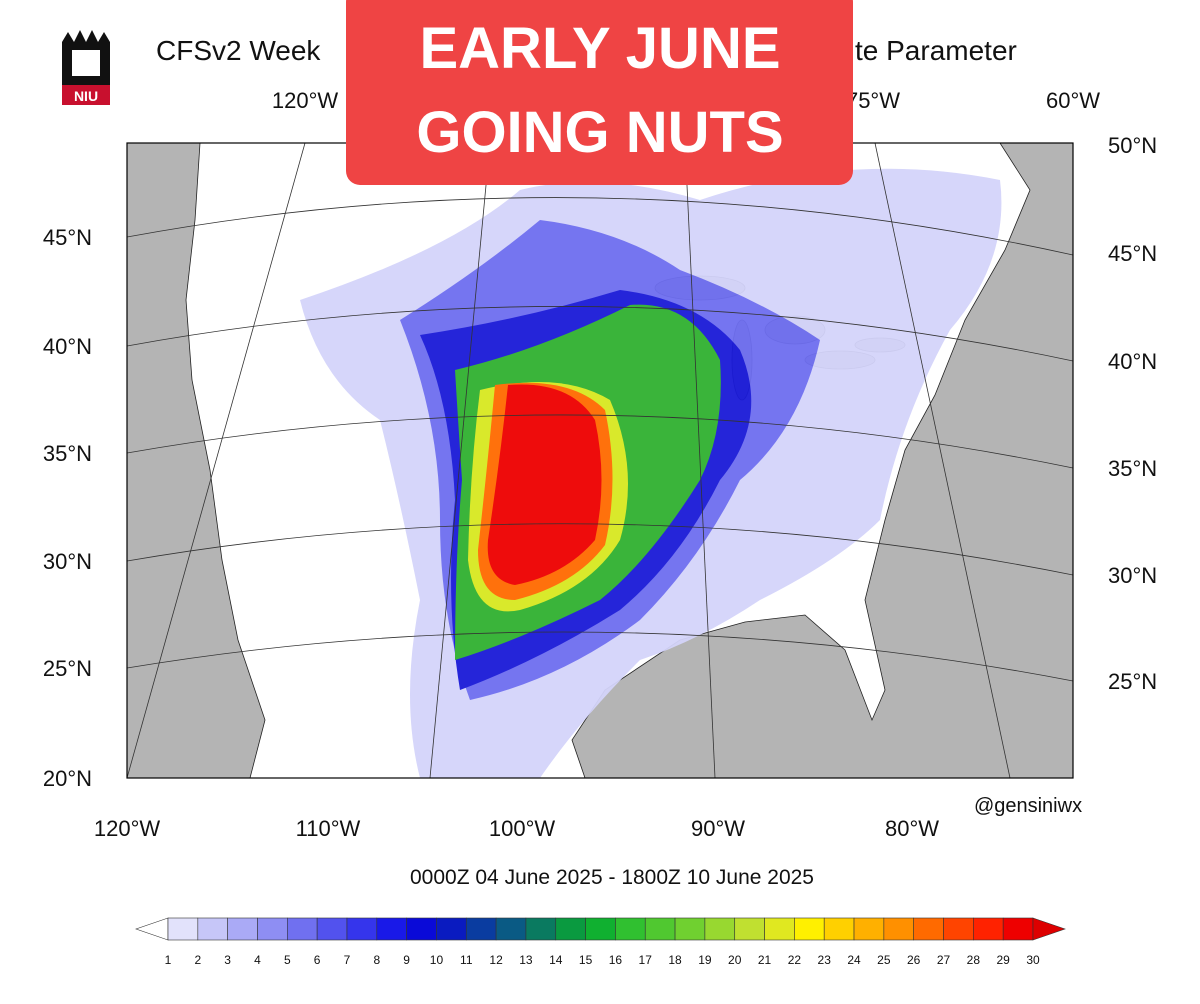 The width and height of the screenshot is (1200, 1004). Describe the element at coordinates (765, 960) in the screenshot. I see `colorbar-label: 21` at that location.